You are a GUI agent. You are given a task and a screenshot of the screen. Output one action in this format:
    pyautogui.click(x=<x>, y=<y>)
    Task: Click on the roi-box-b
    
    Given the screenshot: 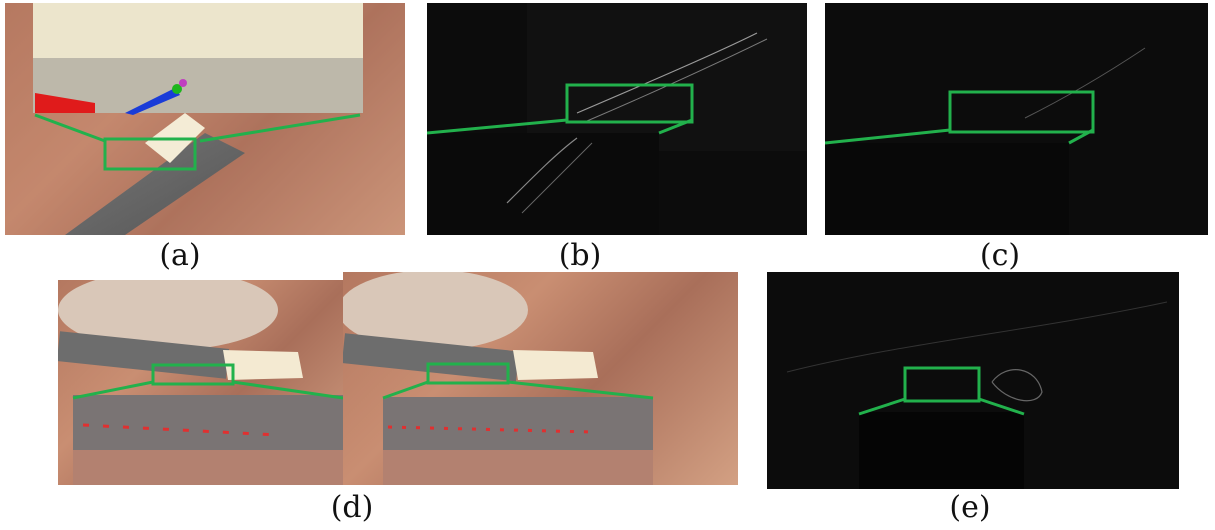 What is the action you would take?
    pyautogui.click(x=629, y=103)
    